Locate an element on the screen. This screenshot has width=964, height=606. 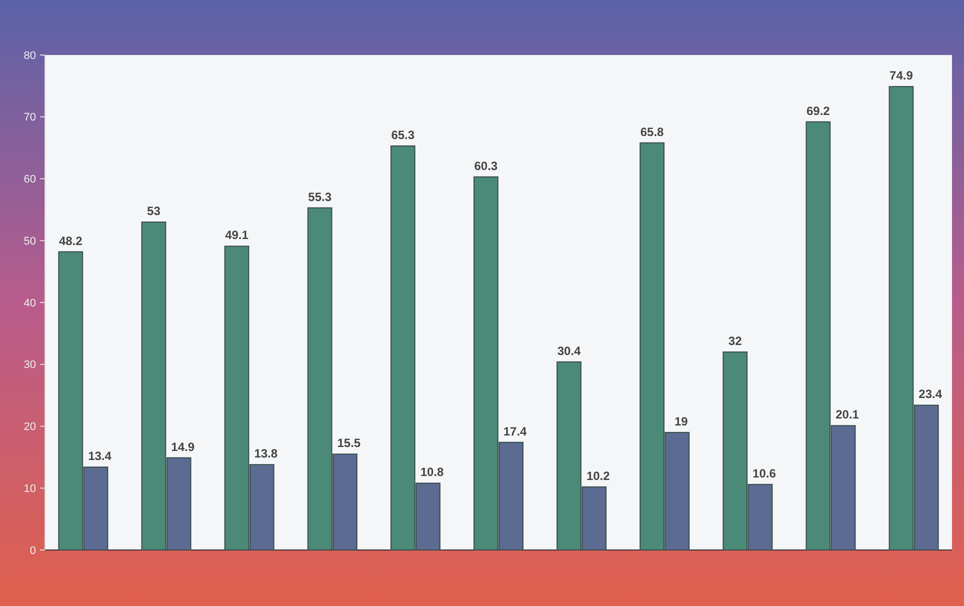
y-tick-label: 40 is located at coordinates (30, 303).